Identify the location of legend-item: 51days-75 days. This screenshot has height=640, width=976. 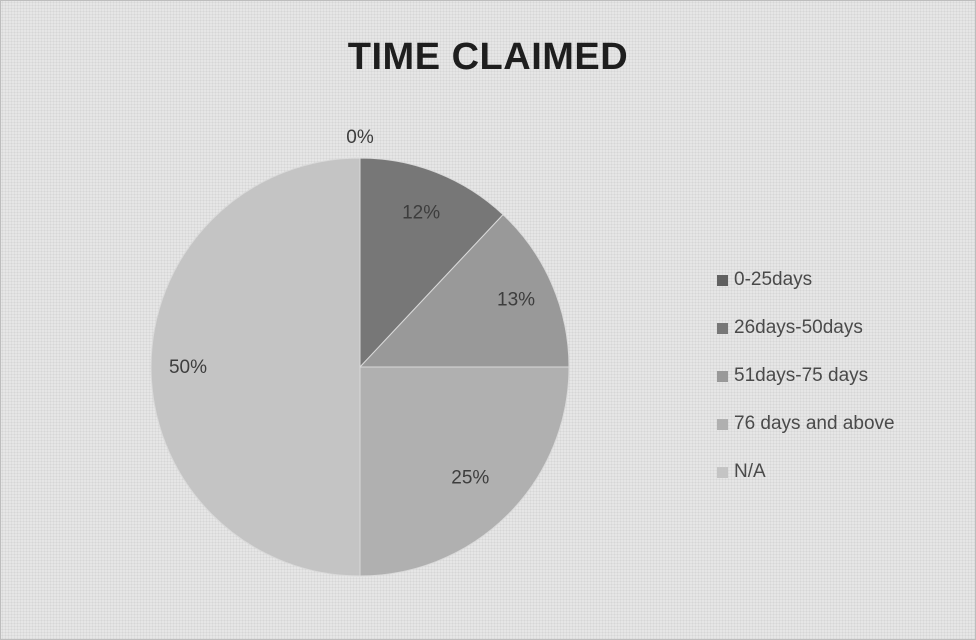
(806, 376).